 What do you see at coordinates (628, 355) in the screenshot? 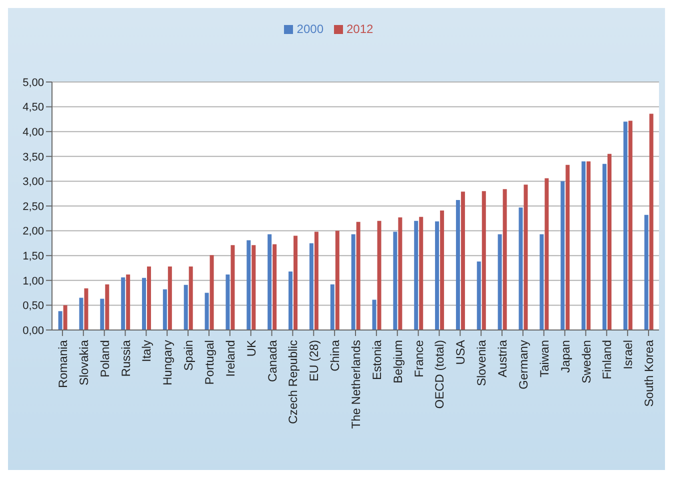
I see `x-tick-label: Israel` at bounding box center [628, 355].